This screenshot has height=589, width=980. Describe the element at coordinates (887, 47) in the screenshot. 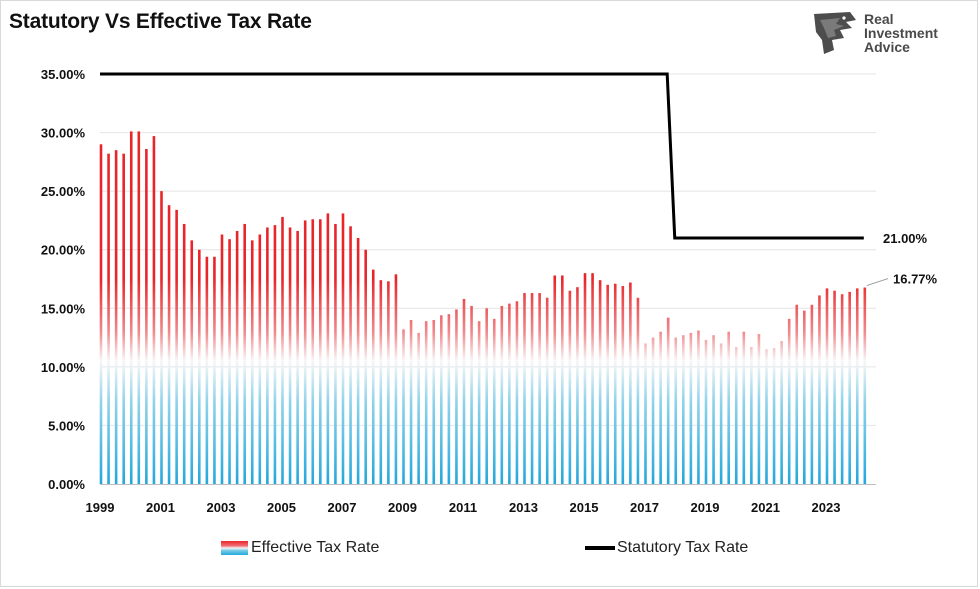

I see `logo-line-3: Advice` at that location.